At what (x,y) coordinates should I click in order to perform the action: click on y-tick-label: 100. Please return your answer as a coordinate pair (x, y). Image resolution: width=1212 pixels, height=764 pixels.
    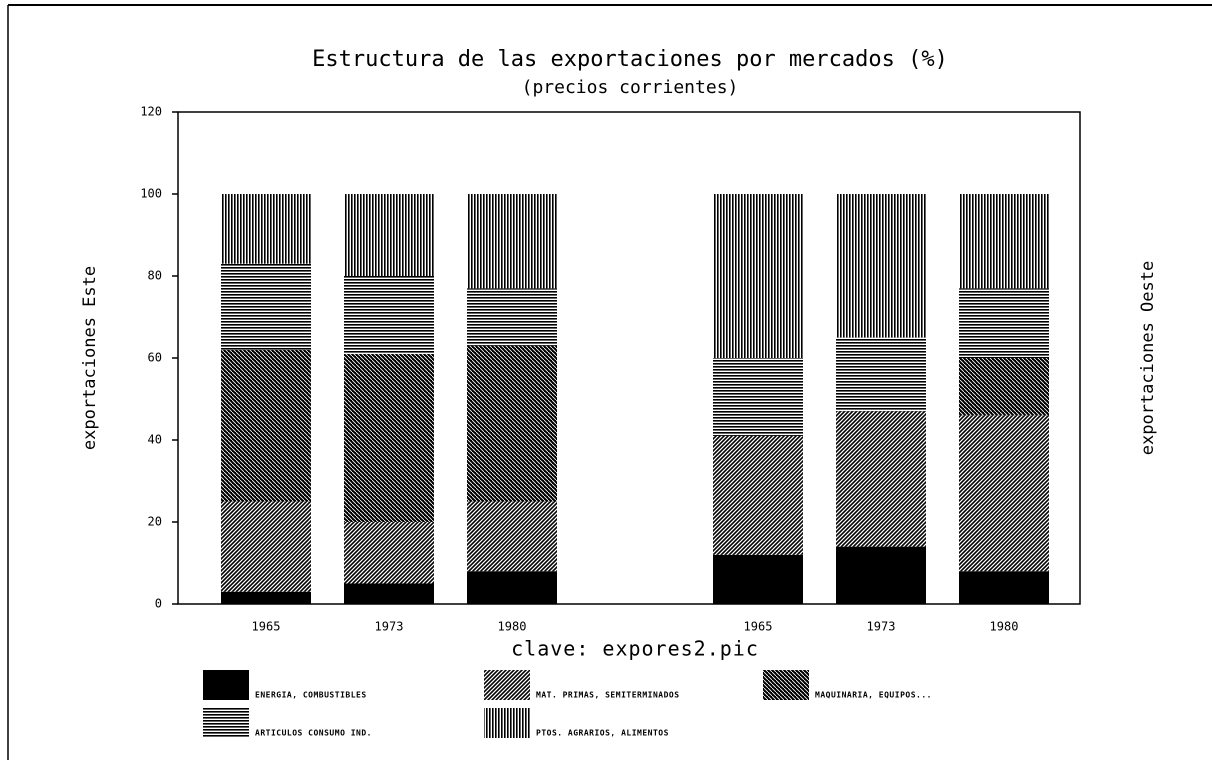
    Looking at the image, I should click on (151, 194).